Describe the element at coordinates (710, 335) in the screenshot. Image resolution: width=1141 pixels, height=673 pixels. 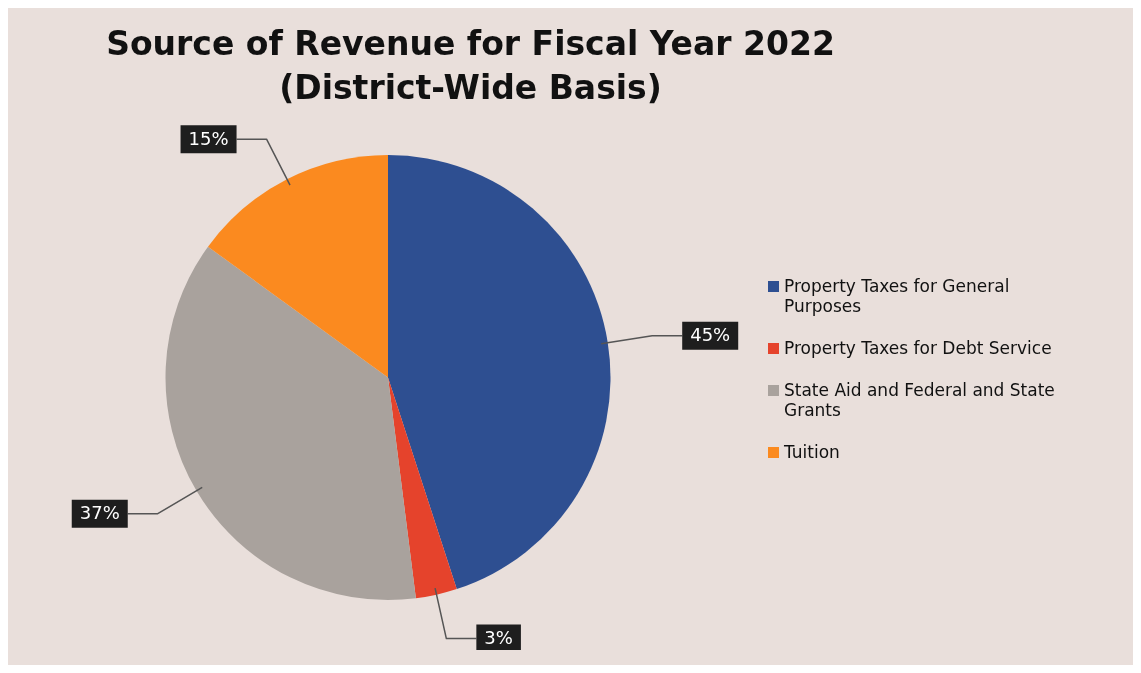
I see `data-label: 45%` at that location.